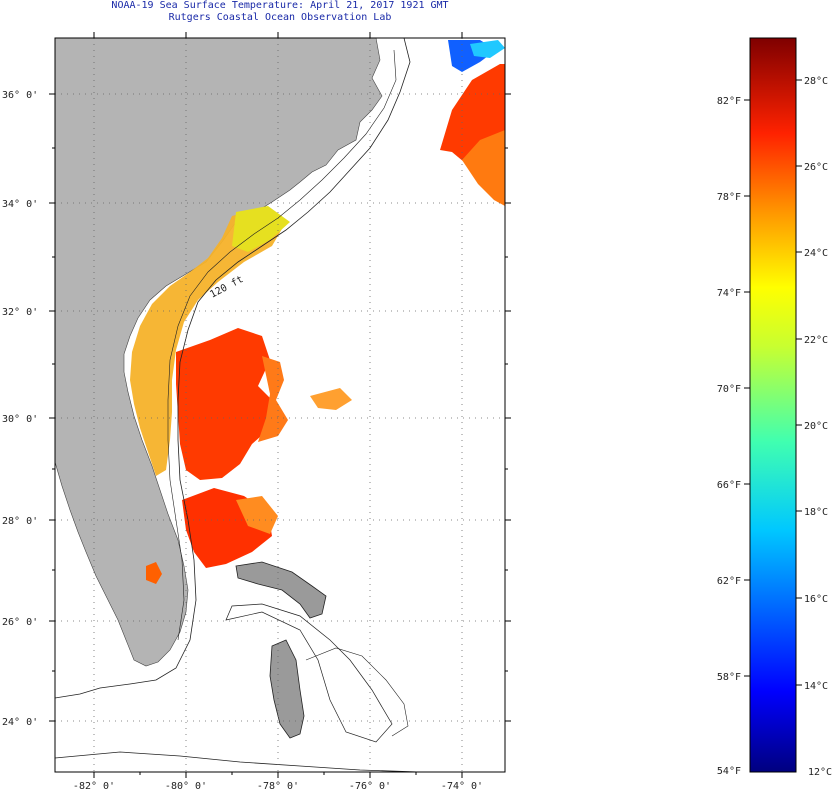  I want to click on sst-orange-south, so click(257, 515).